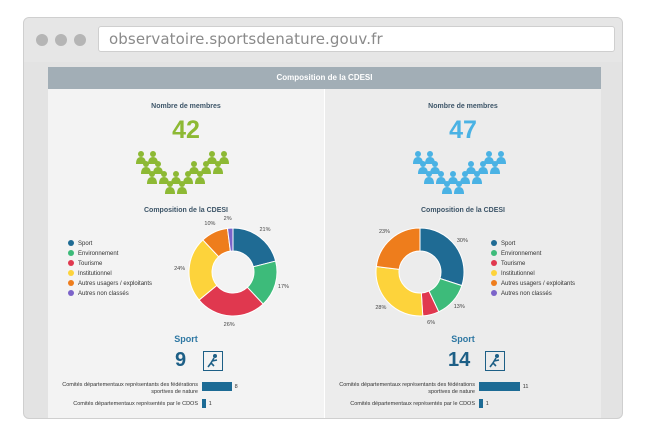 This screenshot has width=646, height=440. What do you see at coordinates (525, 387) in the screenshot?
I see `bar-value: 11` at bounding box center [525, 387].